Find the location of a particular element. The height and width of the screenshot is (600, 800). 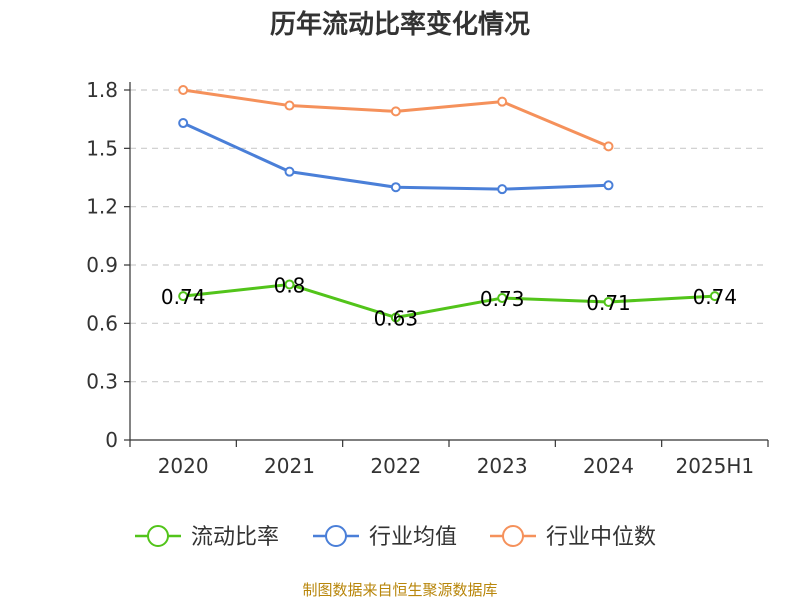

legend-item-3: 行业中位数 is located at coordinates (573, 537).